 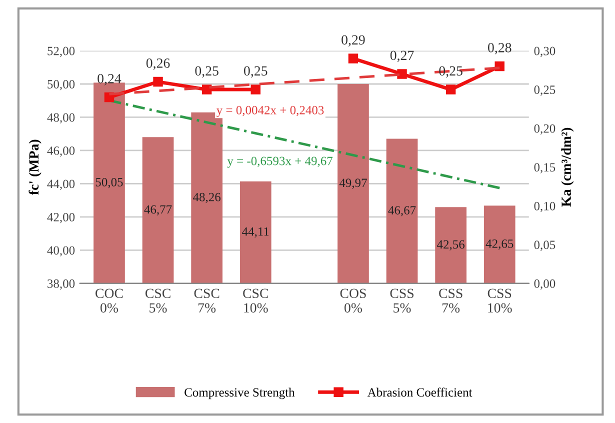 I want to click on x-tick-label: CSS 5%, so click(x=402, y=300).